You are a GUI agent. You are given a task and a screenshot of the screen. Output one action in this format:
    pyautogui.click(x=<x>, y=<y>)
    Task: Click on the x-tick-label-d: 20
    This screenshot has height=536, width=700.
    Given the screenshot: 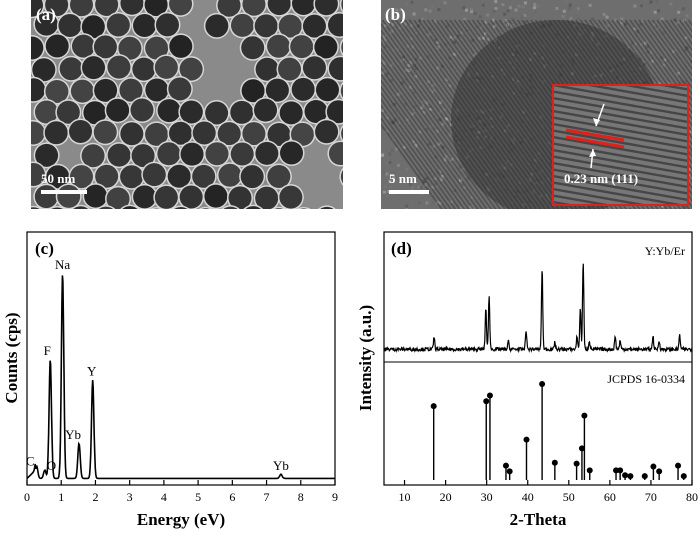 What is the action you would take?
    pyautogui.click(x=446, y=497)
    